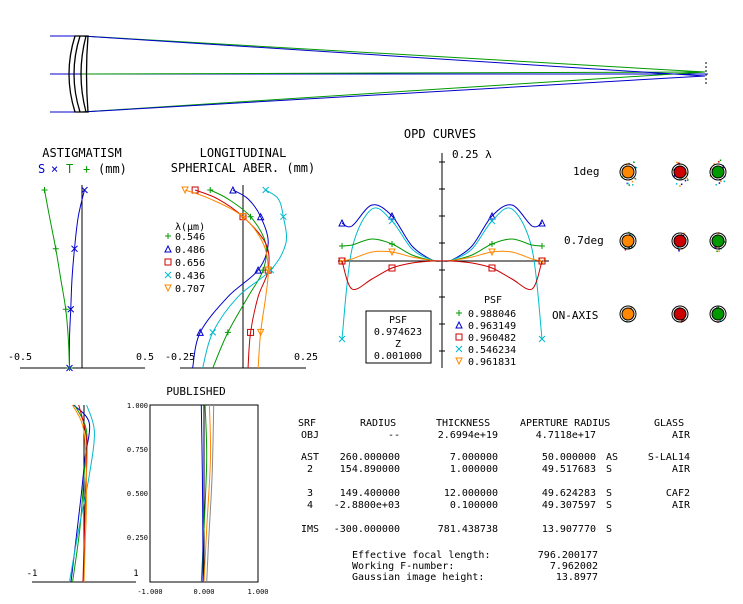 The image size is (743, 604). Describe the element at coordinates (69, 169) in the screenshot. I see `astigmatism-legend-t: T` at that location.